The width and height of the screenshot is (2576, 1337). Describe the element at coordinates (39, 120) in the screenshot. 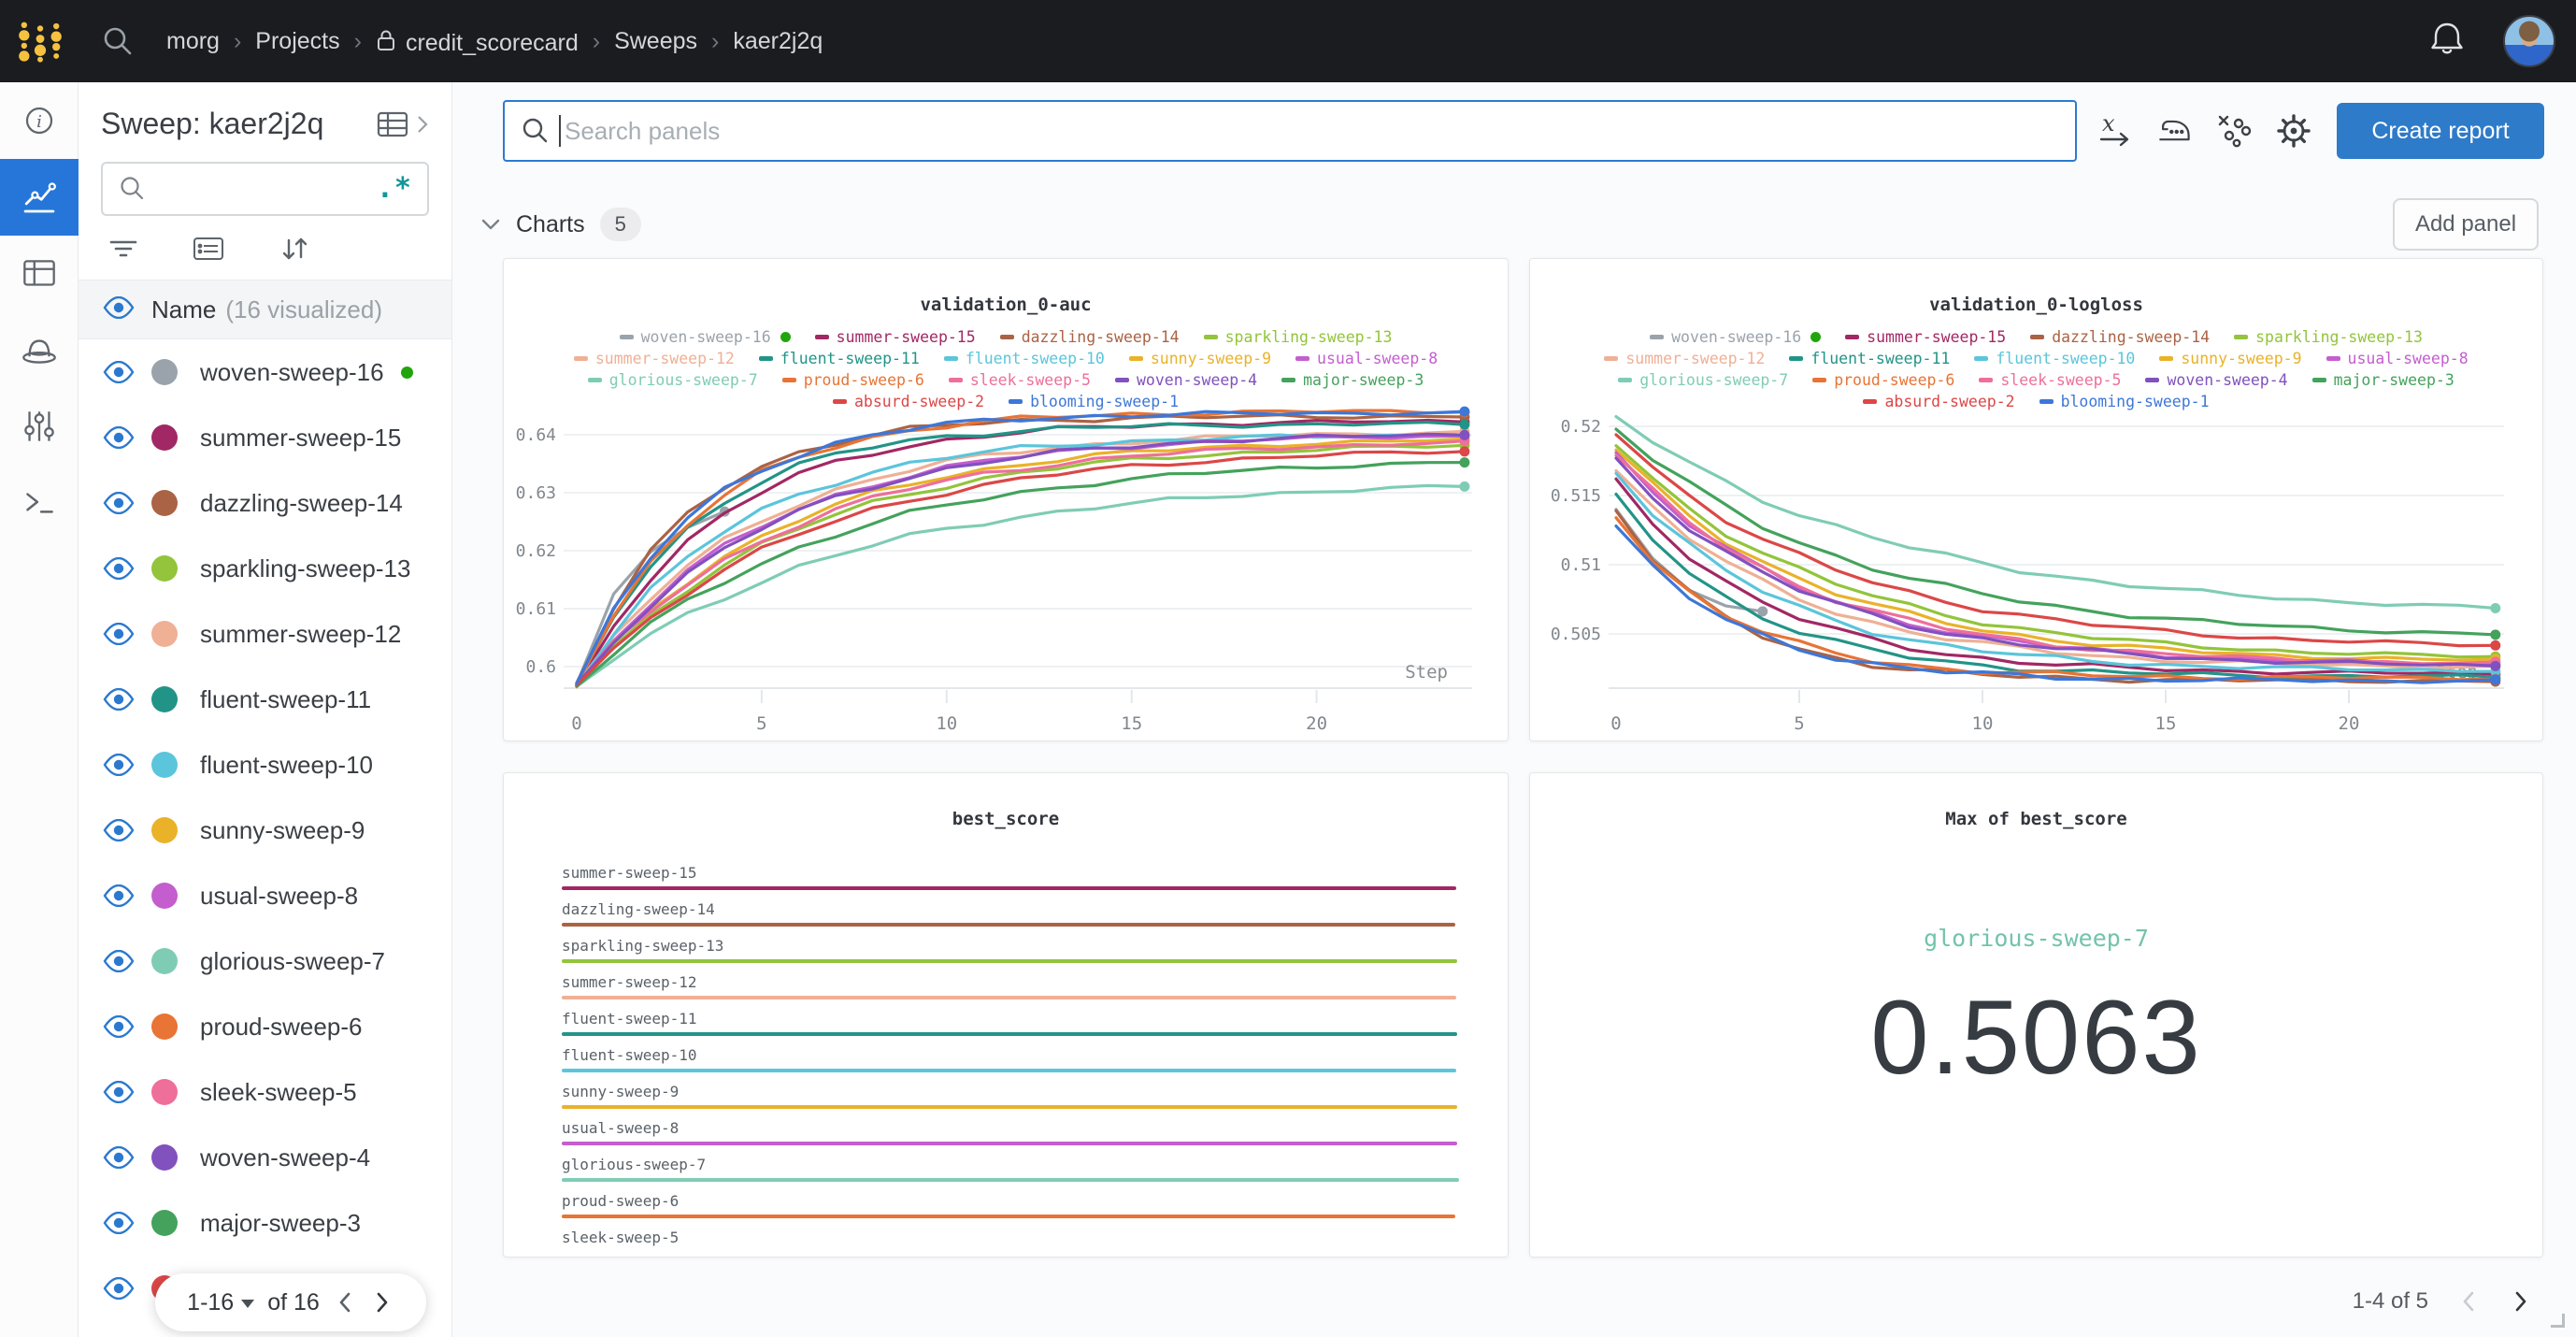

I see `rail-item-info: i` at that location.